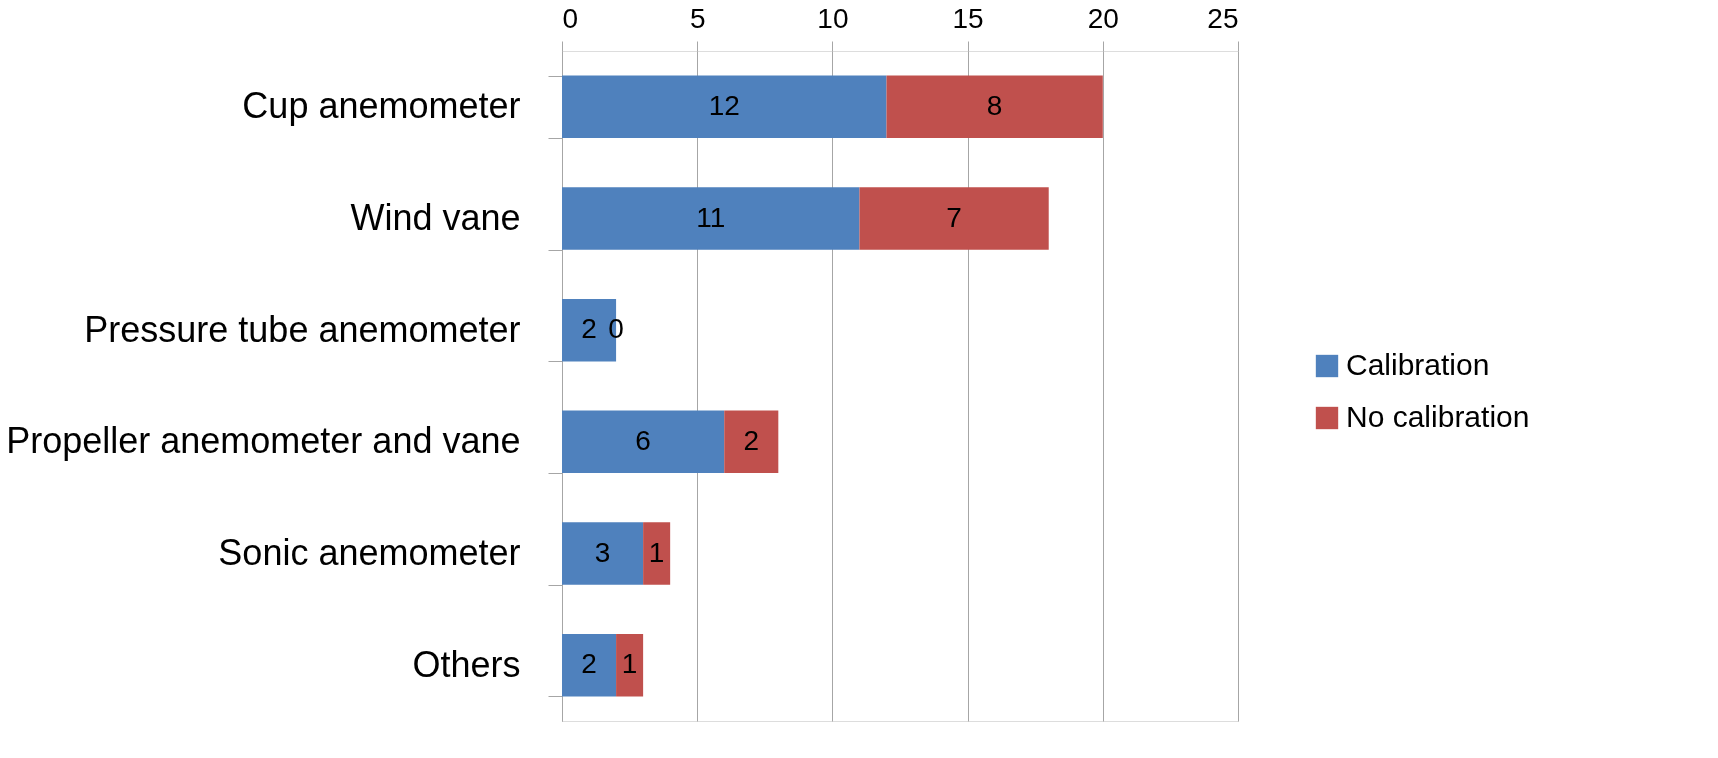  What do you see at coordinates (711, 217) in the screenshot?
I see `data-label: 11` at bounding box center [711, 217].